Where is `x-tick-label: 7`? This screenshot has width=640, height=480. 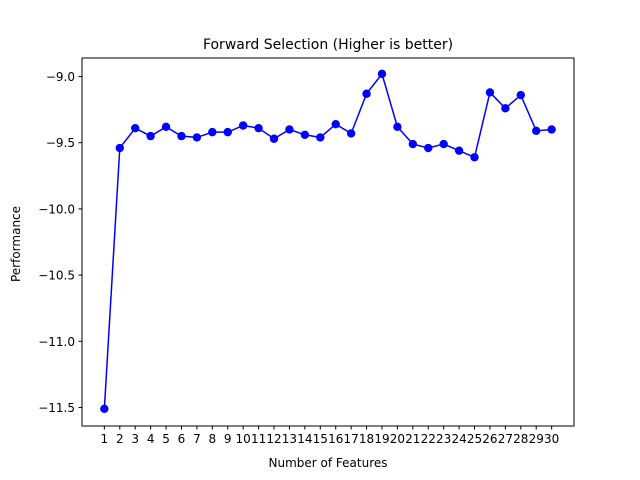 x-tick-label: 7 is located at coordinates (197, 439).